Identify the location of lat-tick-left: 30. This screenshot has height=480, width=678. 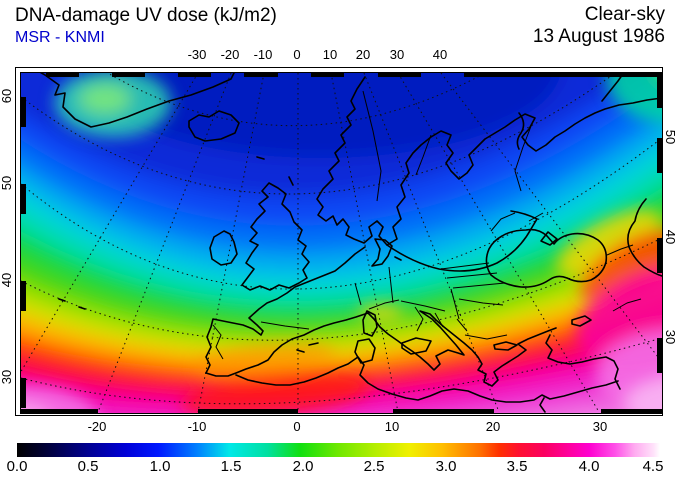
(7, 377).